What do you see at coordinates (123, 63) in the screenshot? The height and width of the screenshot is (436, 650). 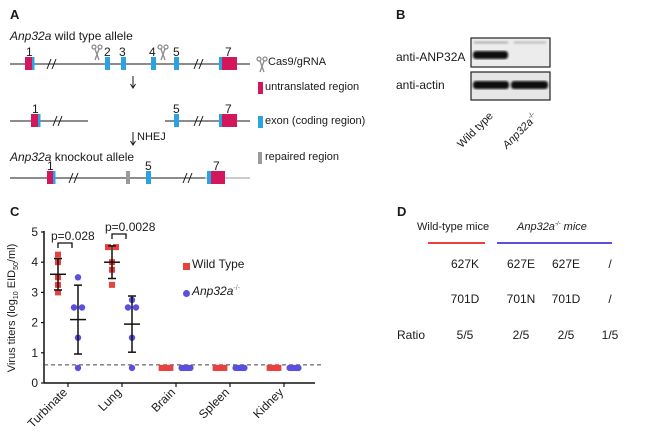 I see `wt-exon3` at bounding box center [123, 63].